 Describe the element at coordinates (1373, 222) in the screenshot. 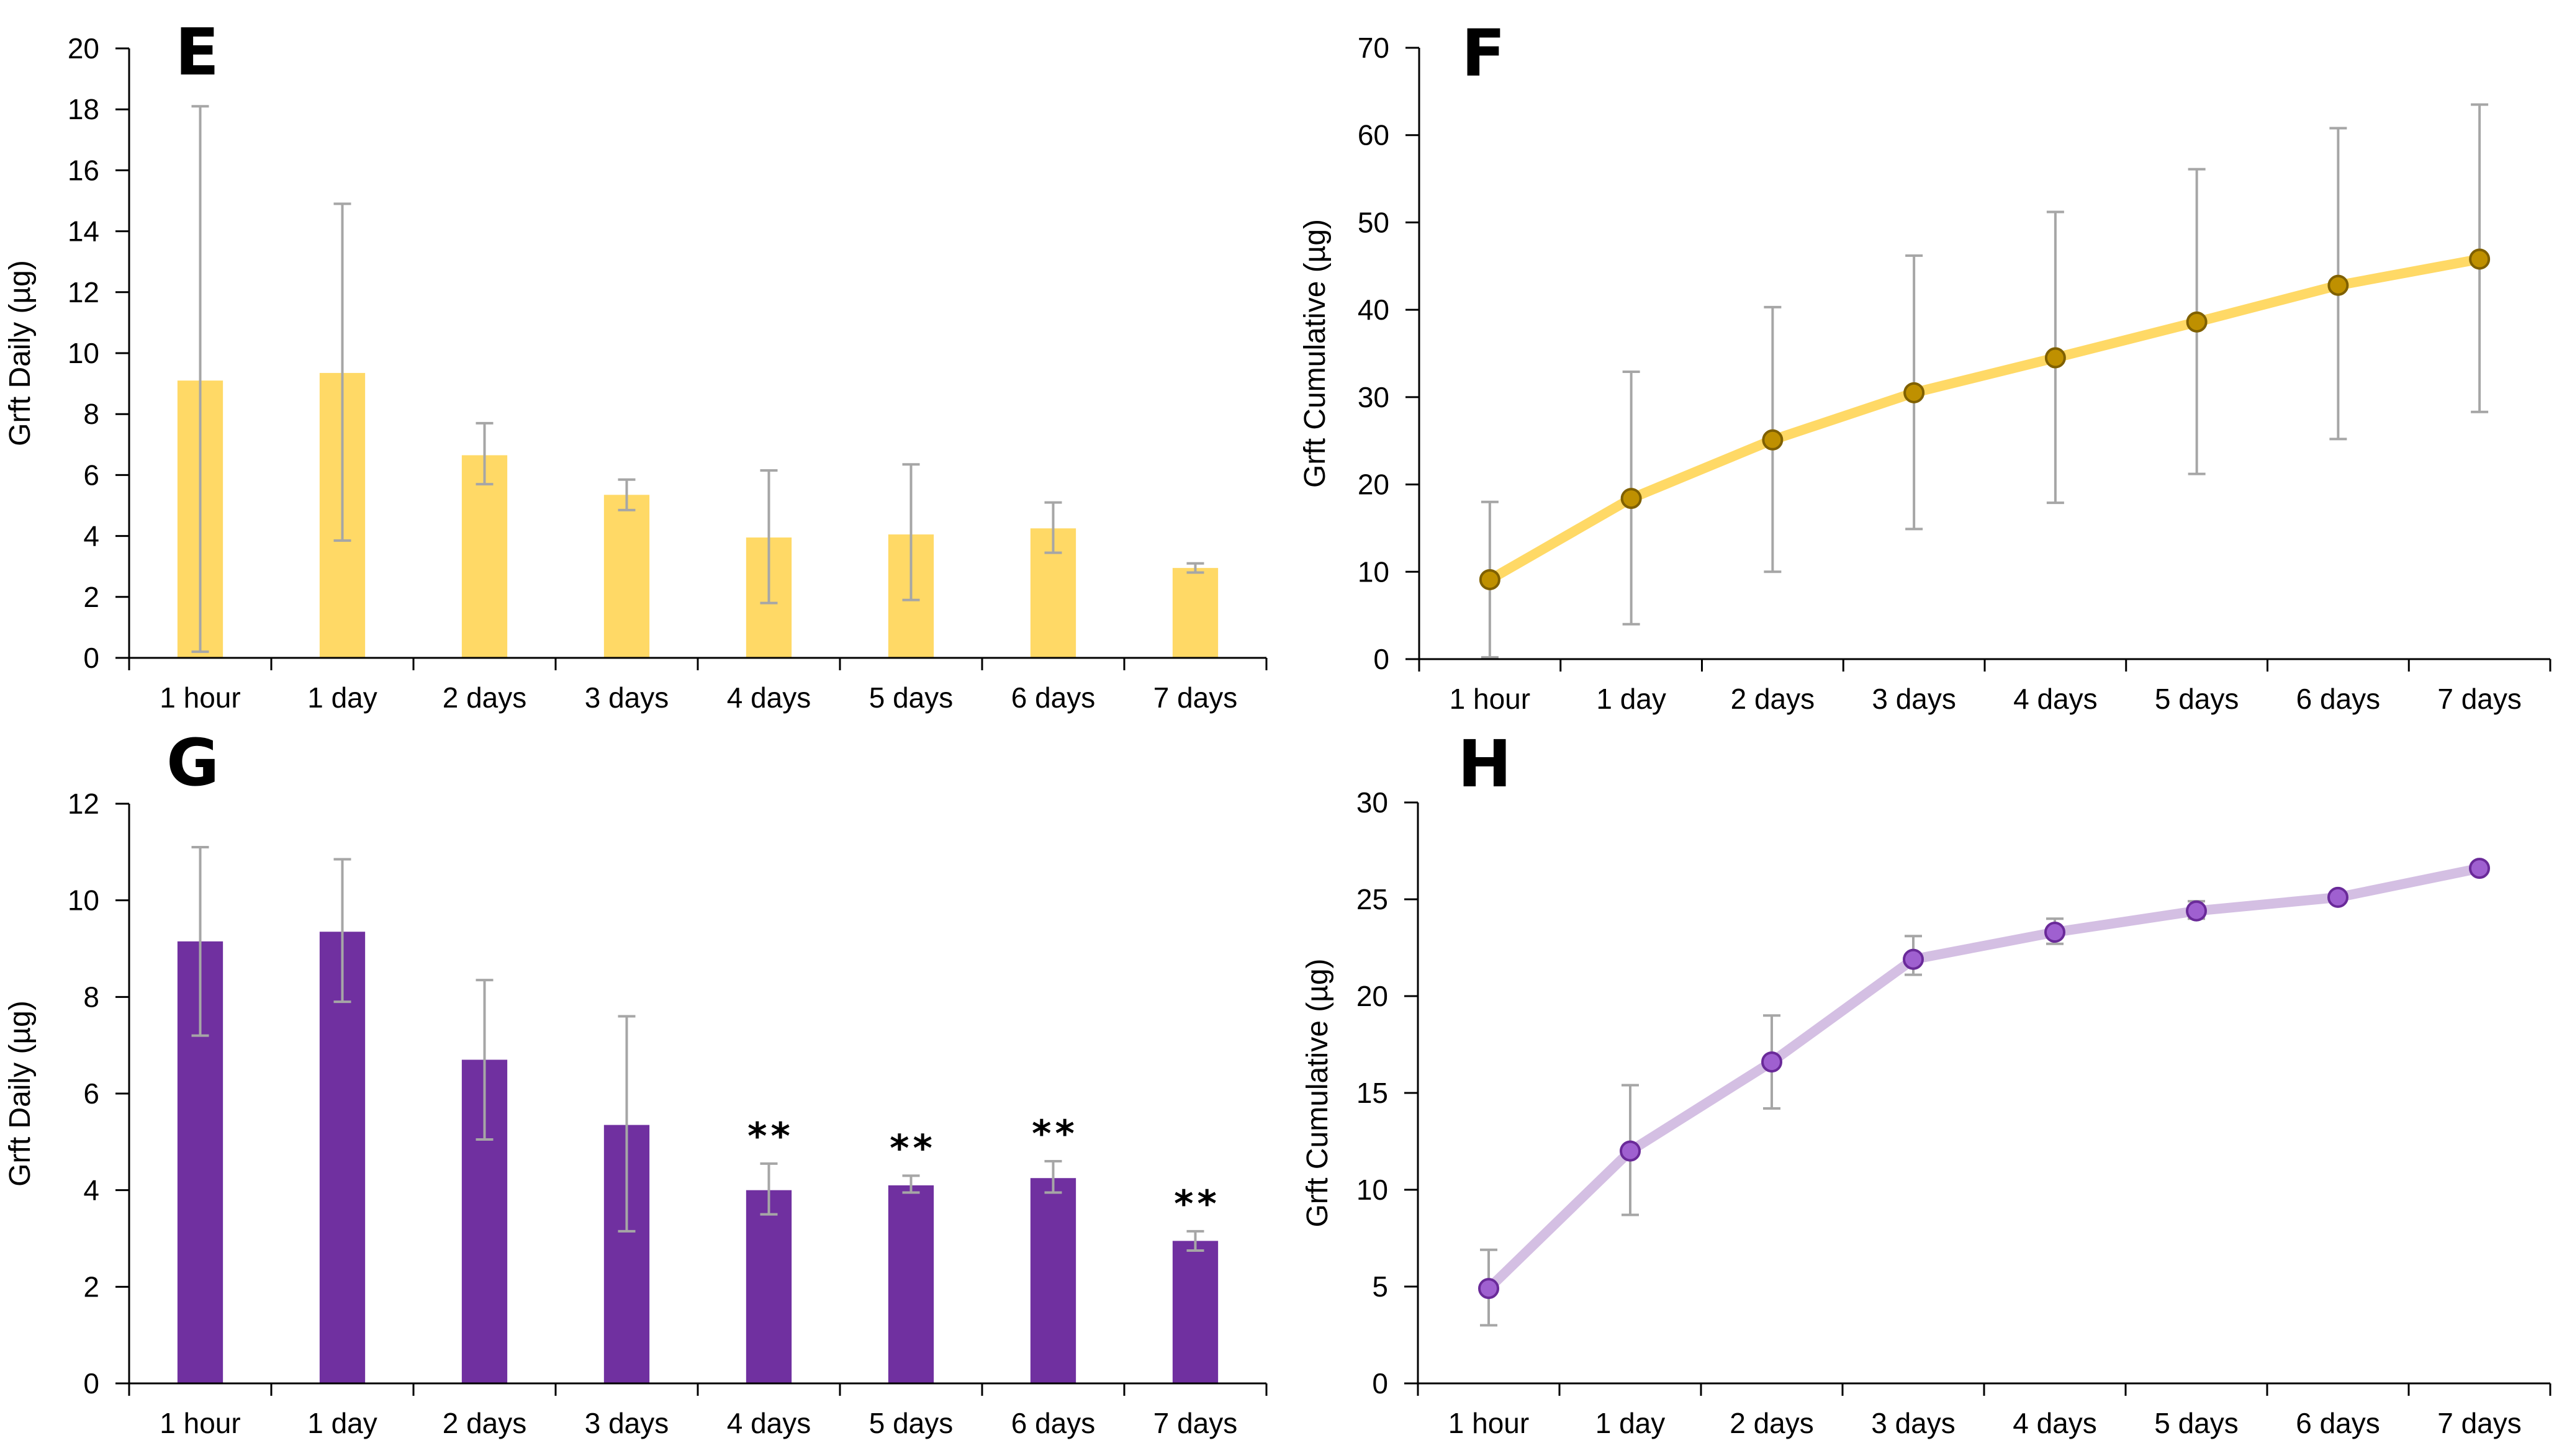

I see `y-tick-label: 50` at that location.